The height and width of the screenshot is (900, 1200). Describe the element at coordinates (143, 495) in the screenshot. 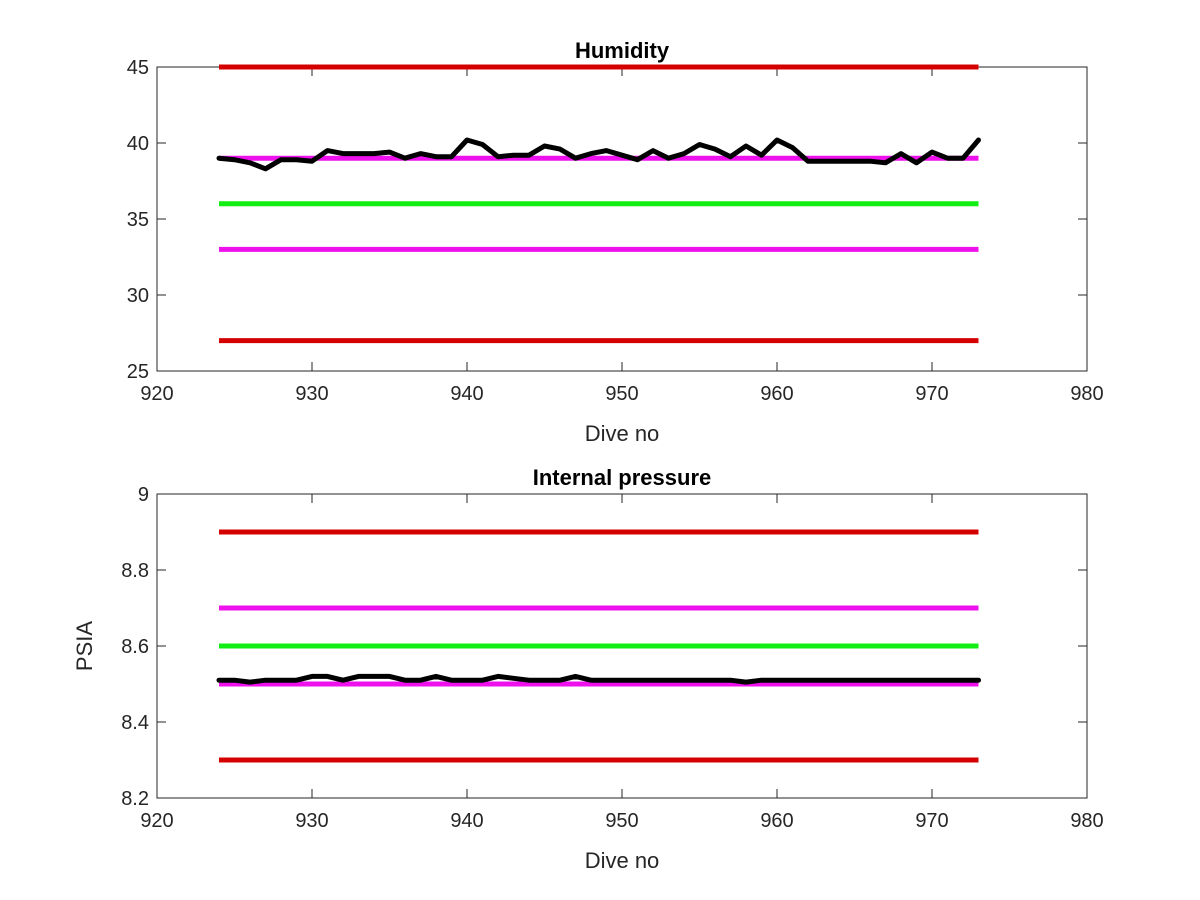

I see `y-tick-label: 9` at that location.